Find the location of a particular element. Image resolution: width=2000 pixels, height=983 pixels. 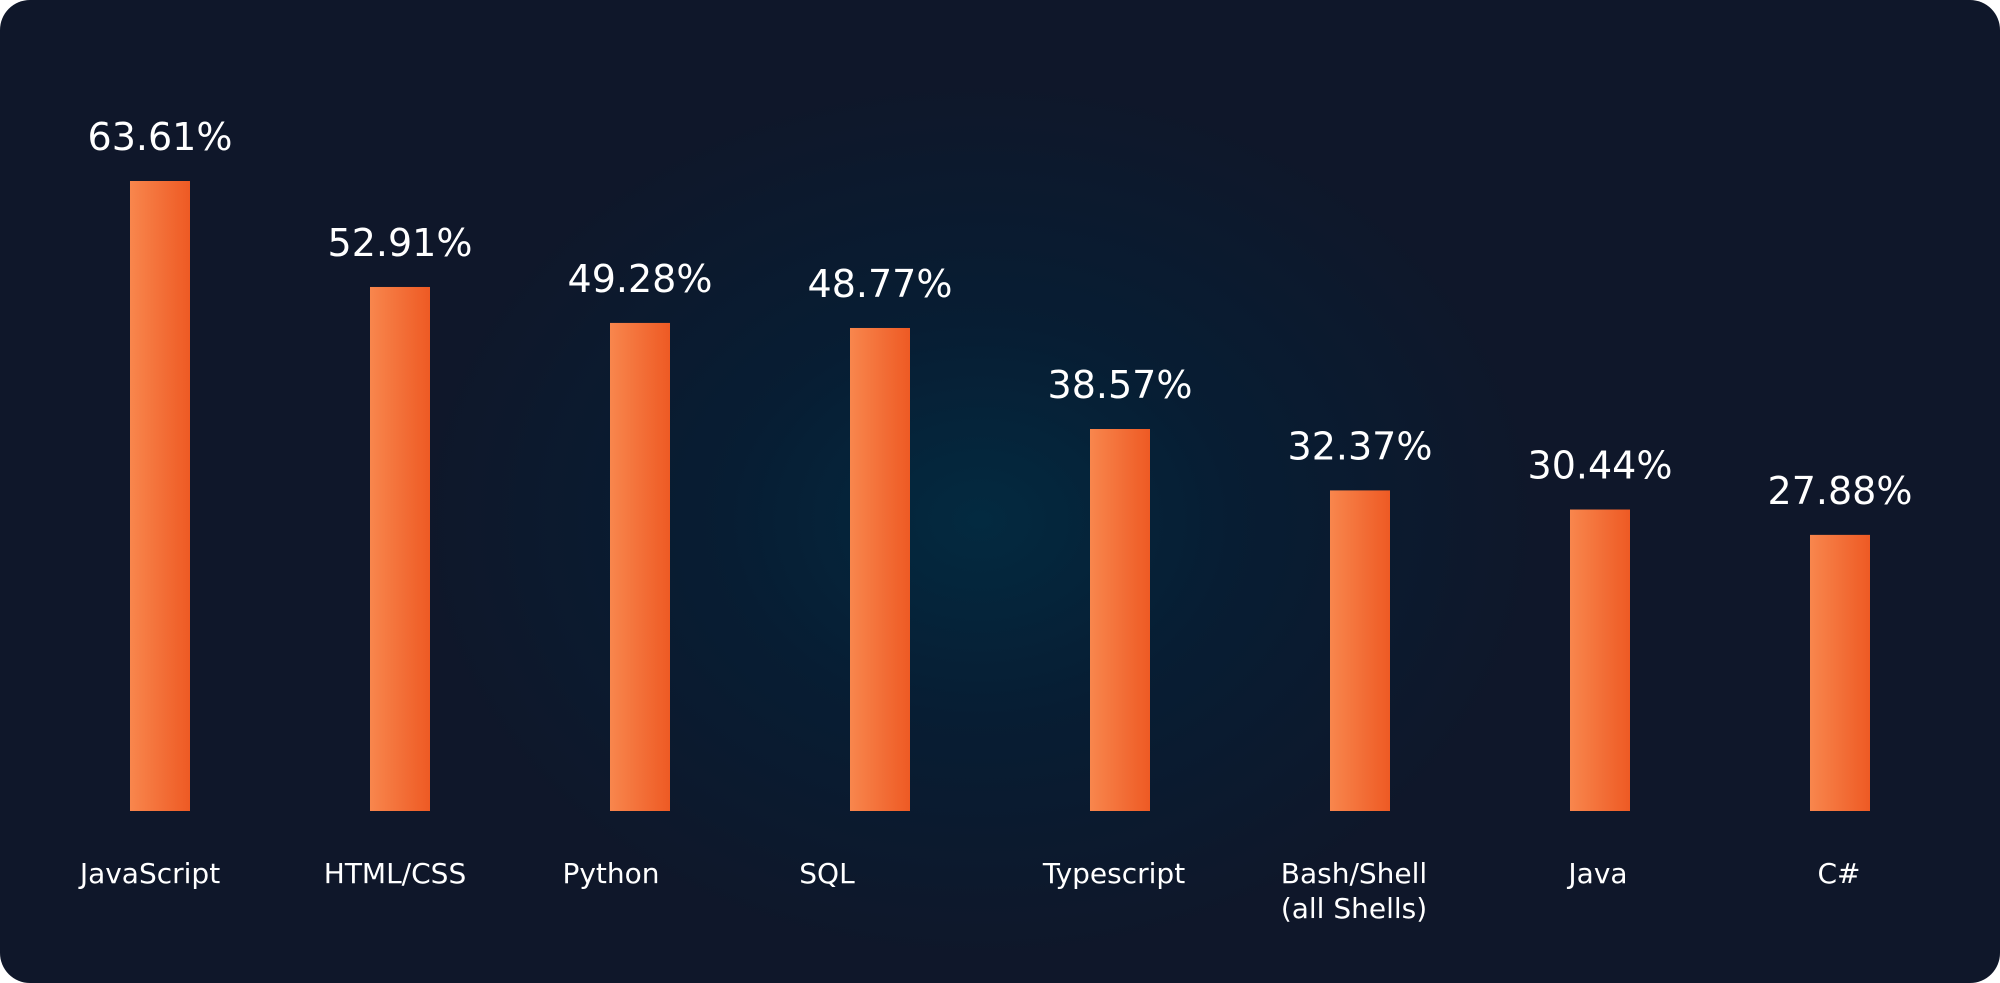

value-label: 49.28% is located at coordinates (640, 279).